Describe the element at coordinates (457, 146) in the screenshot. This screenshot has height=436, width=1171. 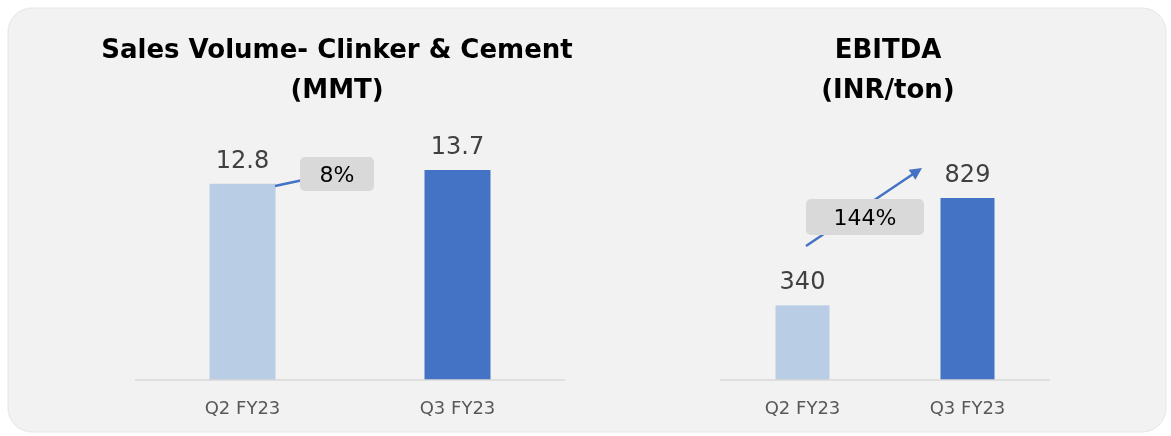
I see `data-label: 13.7` at that location.